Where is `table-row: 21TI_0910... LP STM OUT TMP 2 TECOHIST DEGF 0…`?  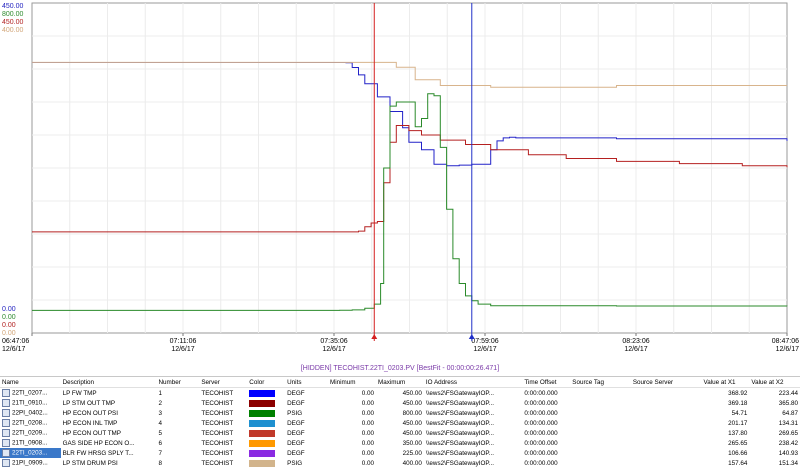
table-row: 21TI_0910... LP STM OUT TMP 2 TECOHIST DEGF 0… is located at coordinates (400, 403).